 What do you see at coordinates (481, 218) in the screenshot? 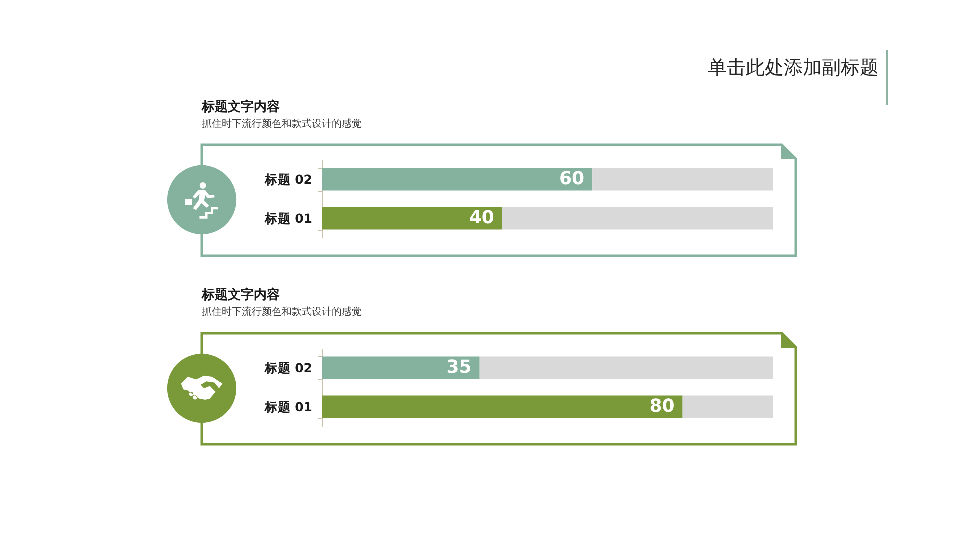
I see `data-label: 40` at bounding box center [481, 218].